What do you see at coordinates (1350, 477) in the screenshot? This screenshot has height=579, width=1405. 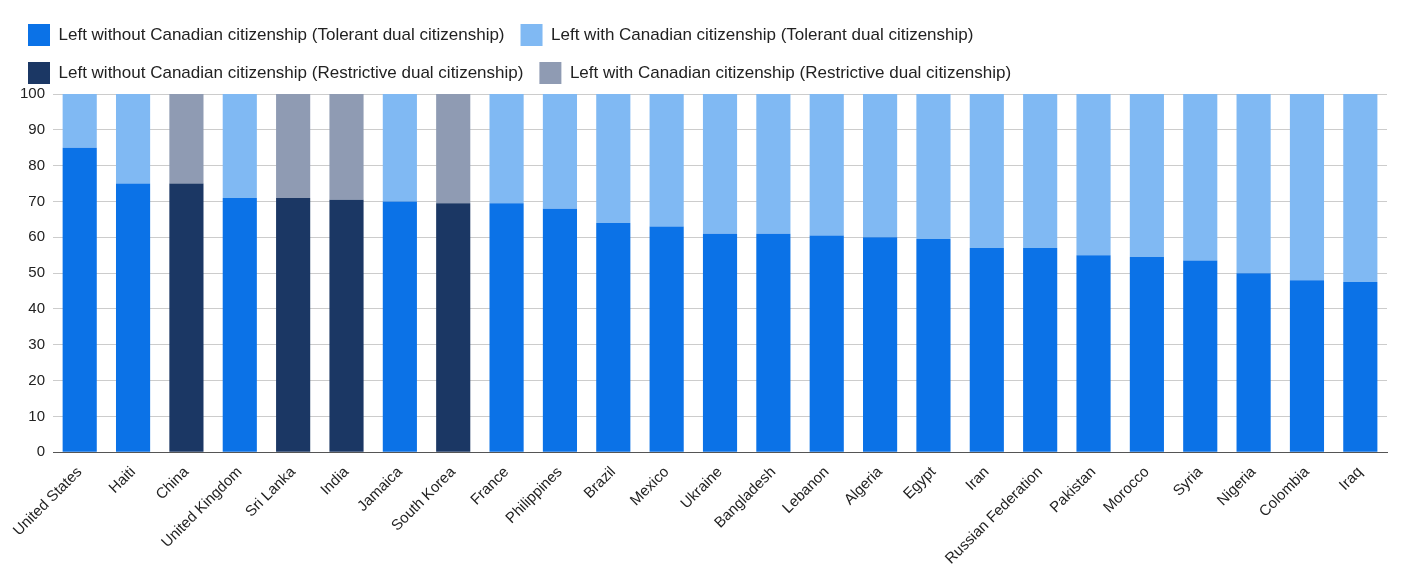 I see `x-tick-label: Iraq` at bounding box center [1350, 477].